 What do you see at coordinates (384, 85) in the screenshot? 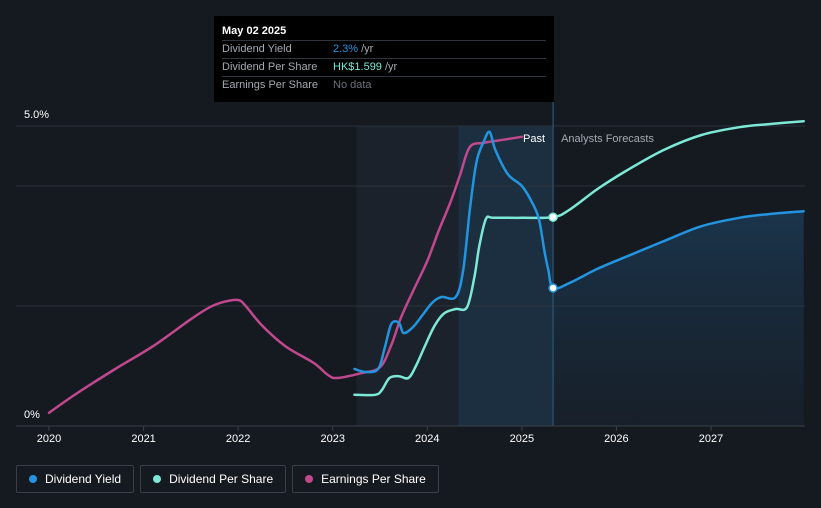
I see `tooltip-row-earnings-per-share: Earnings Per Share No data` at bounding box center [384, 85].